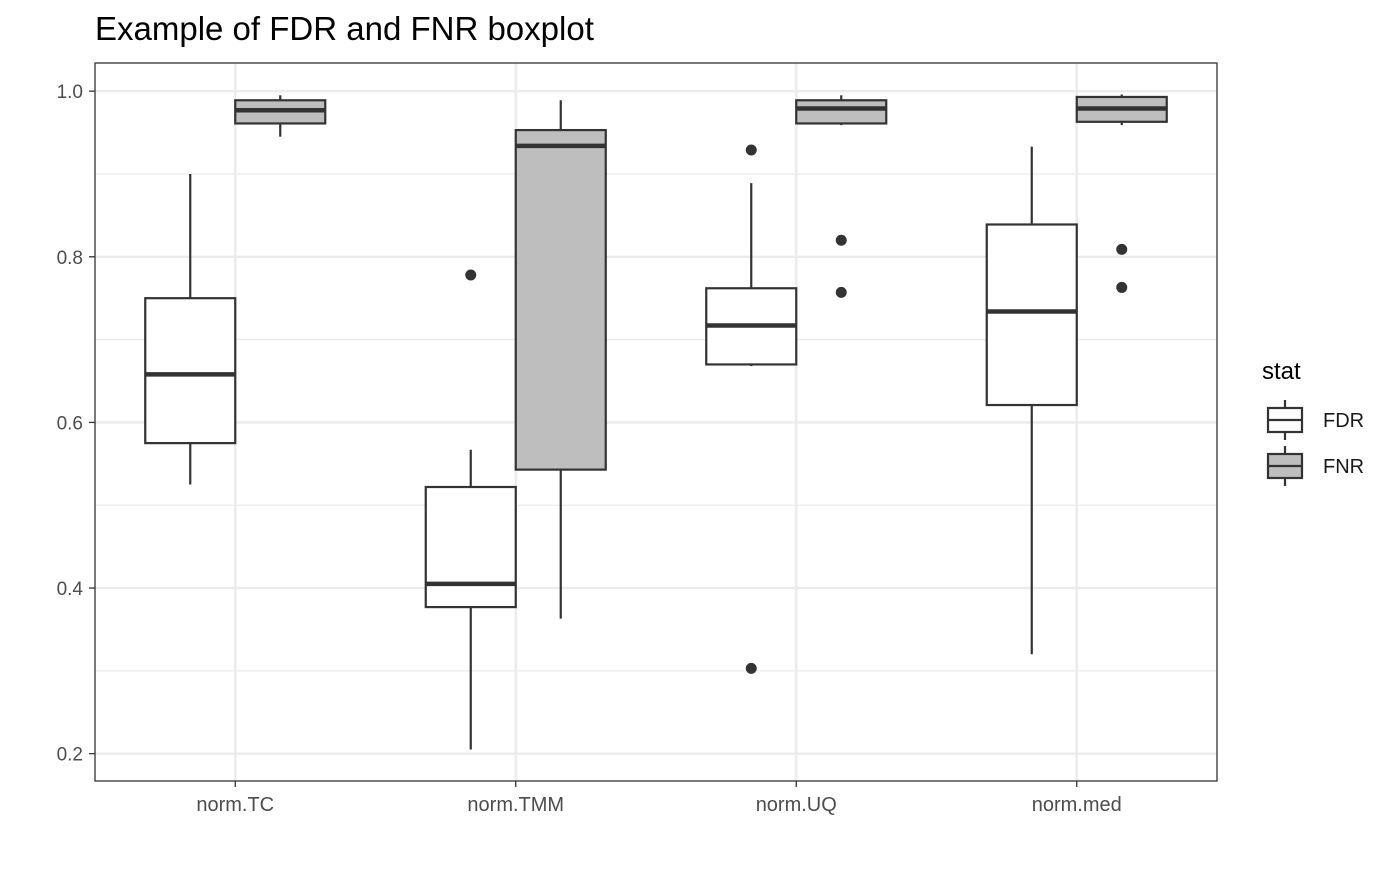 This screenshot has height=871, width=1400. I want to click on legend-label: FDR, so click(1343, 421).